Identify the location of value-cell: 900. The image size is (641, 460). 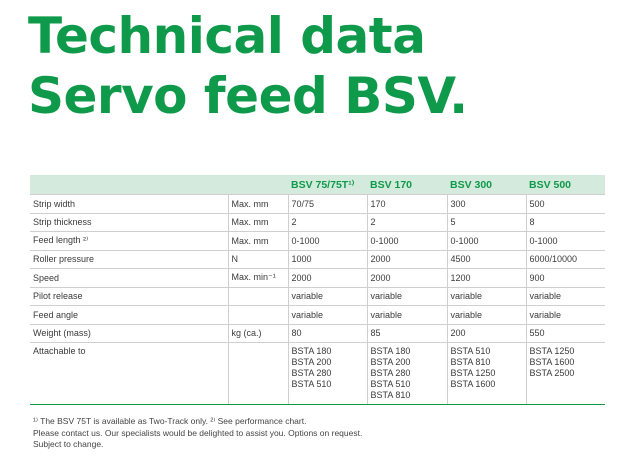
(565, 277).